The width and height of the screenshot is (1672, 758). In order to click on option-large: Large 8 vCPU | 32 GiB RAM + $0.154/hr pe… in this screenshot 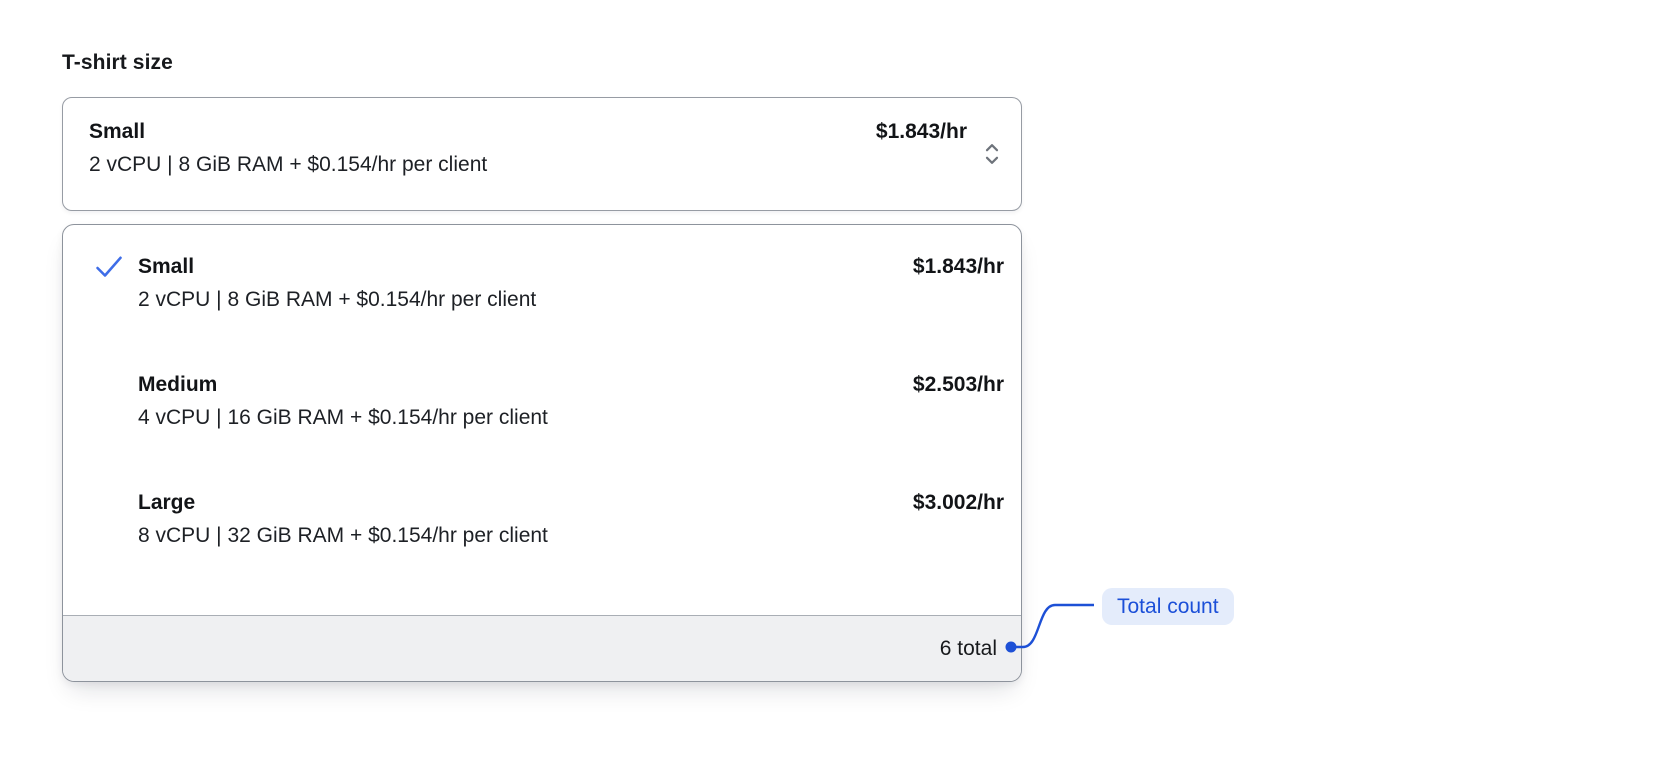, I will do `click(542, 520)`.